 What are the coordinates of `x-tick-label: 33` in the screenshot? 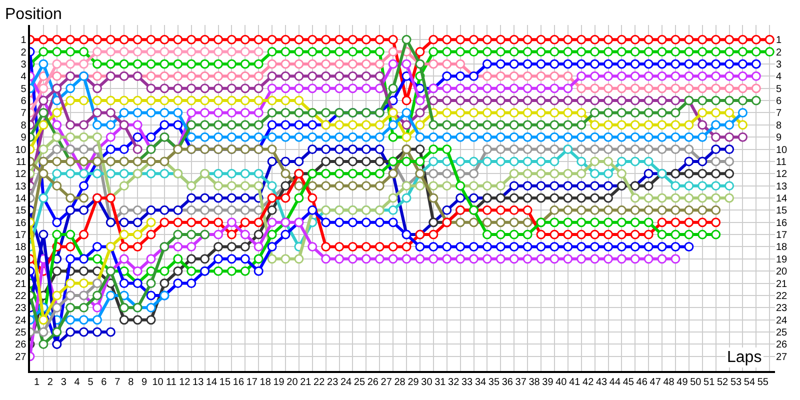 It's located at (467, 382).